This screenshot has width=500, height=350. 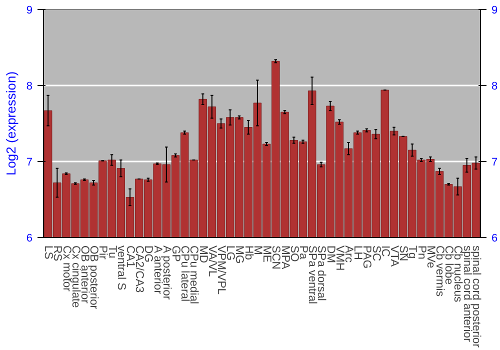 What do you see at coordinates (10, 123) in the screenshot?
I see `y-axis-title: Log2 (expression)` at bounding box center [10, 123].